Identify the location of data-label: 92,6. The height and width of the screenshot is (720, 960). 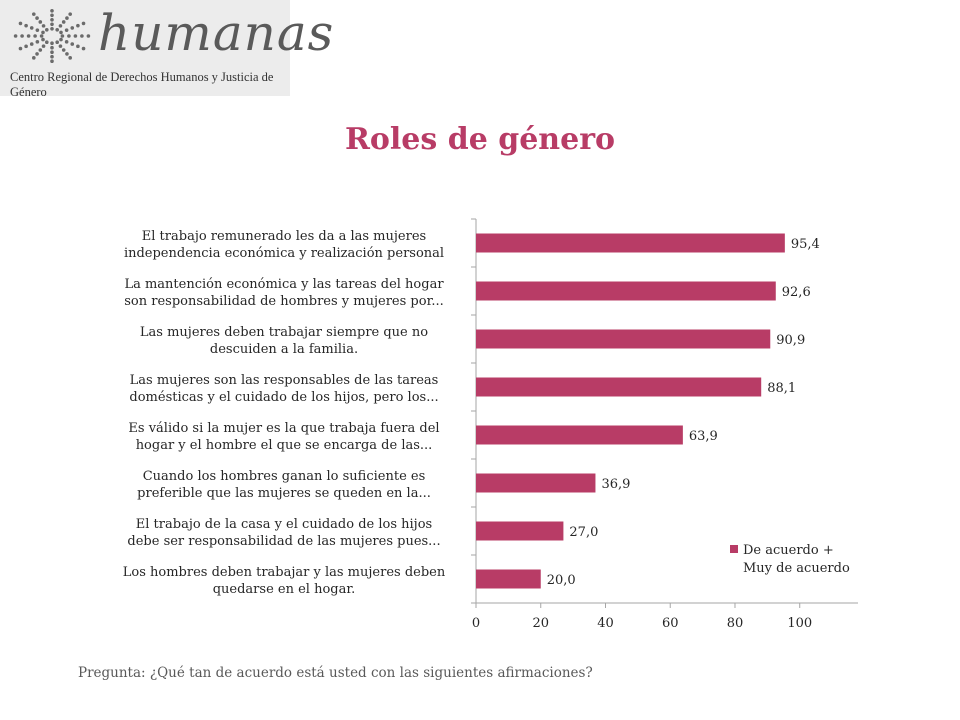
(796, 292).